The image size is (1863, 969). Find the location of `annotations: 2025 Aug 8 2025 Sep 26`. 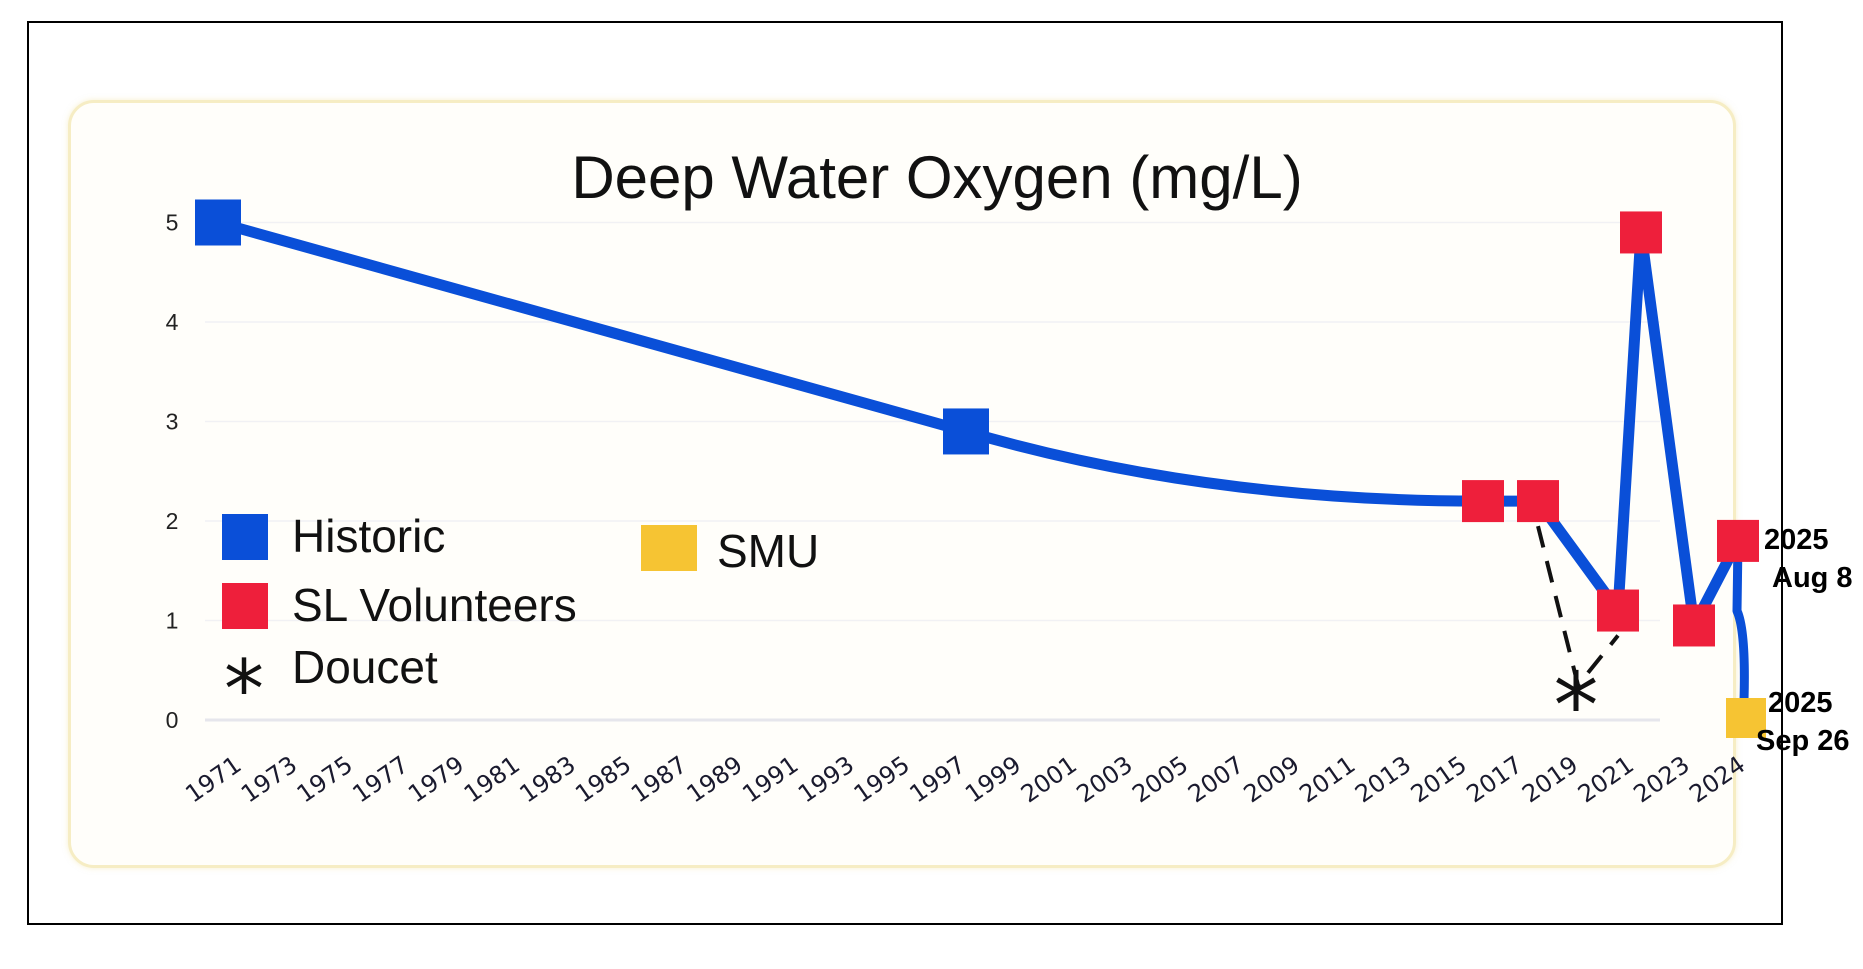

annotations: 2025 Aug 8 2025 Sep 26 is located at coordinates (1804, 640).